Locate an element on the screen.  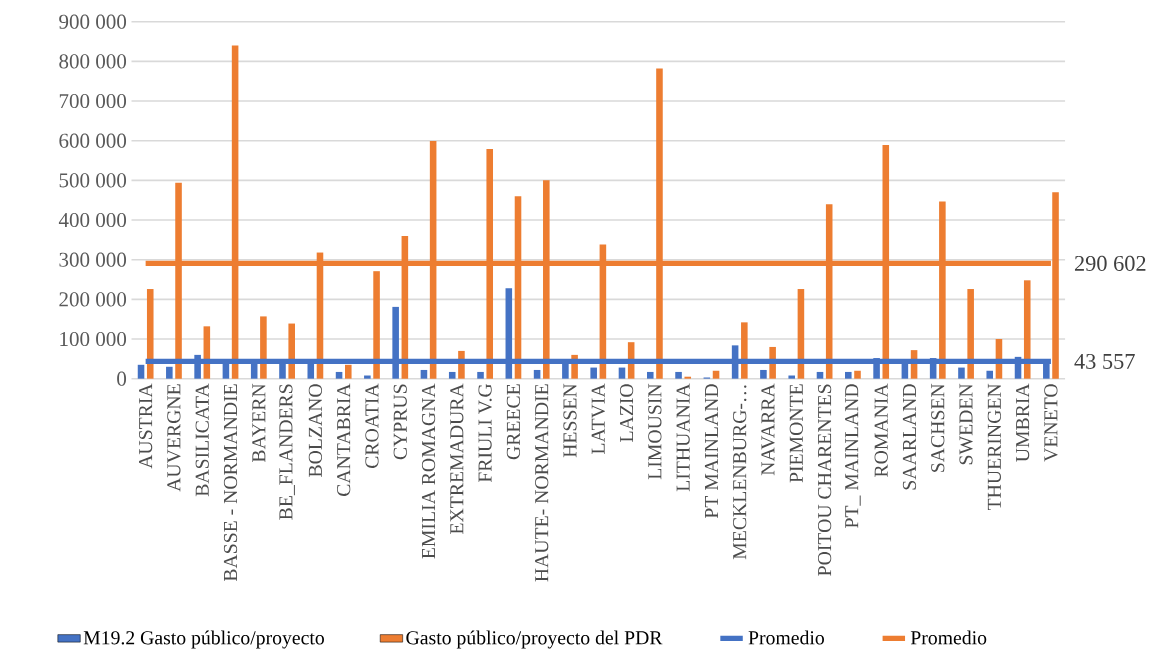
x-tick-label: BASSE - NORMANDIE is located at coordinates (230, 483).